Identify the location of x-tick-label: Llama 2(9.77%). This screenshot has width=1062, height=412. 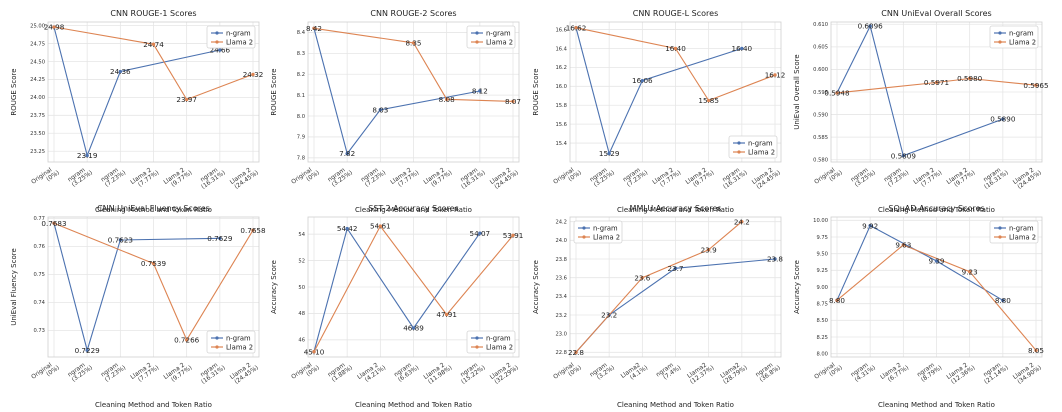
(699, 177).